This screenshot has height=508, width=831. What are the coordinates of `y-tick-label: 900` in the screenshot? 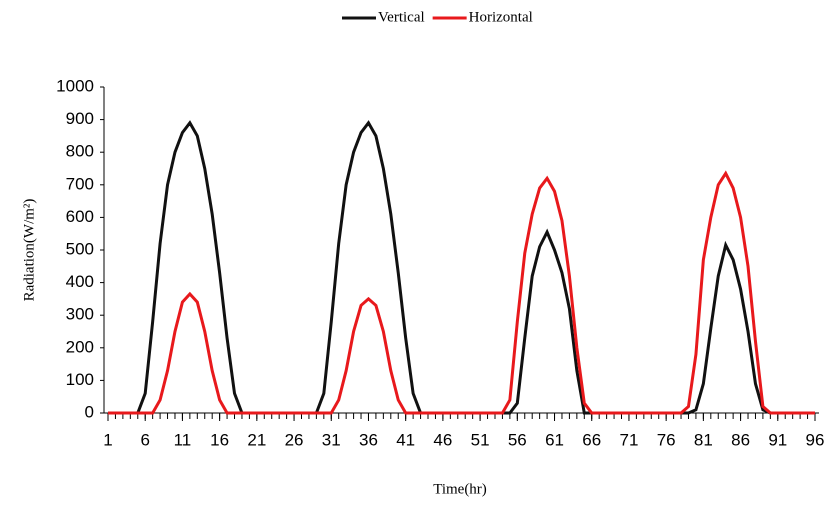 It's located at (80, 118).